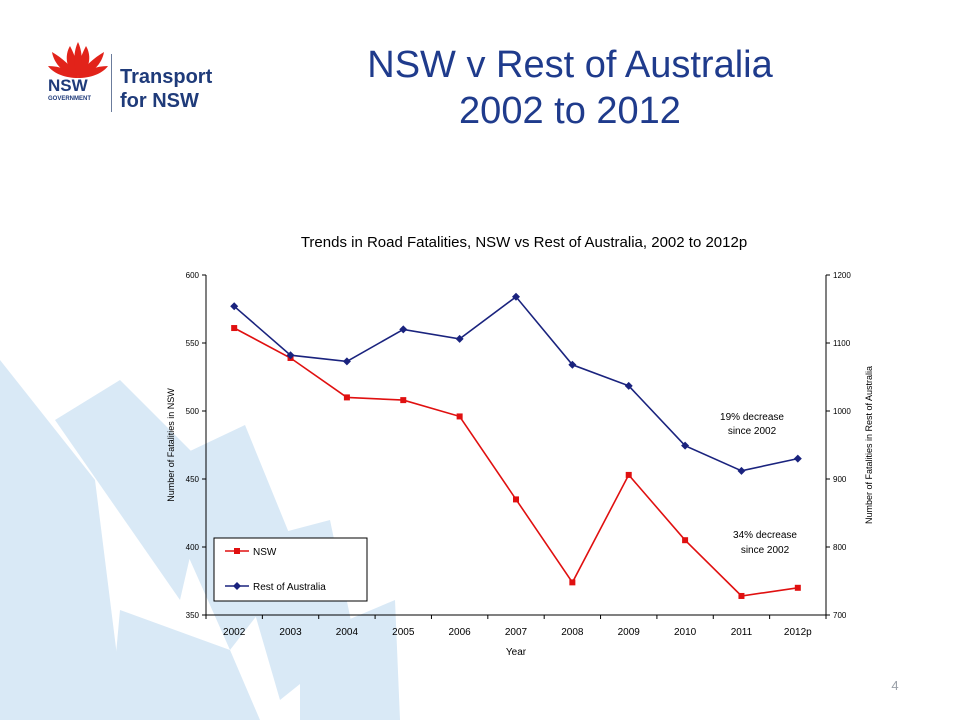 The image size is (960, 720). What do you see at coordinates (570, 65) in the screenshot?
I see `slide-title-line-1: NSW v Rest of Australia` at bounding box center [570, 65].